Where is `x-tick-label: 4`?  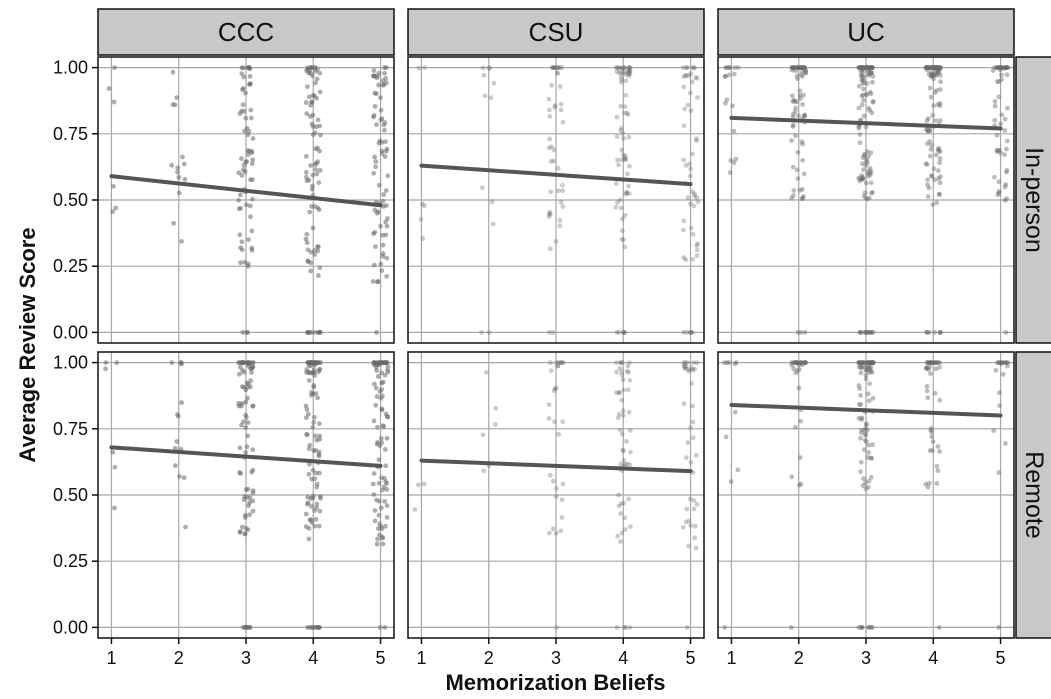
x-tick-label: 4 is located at coordinates (623, 658).